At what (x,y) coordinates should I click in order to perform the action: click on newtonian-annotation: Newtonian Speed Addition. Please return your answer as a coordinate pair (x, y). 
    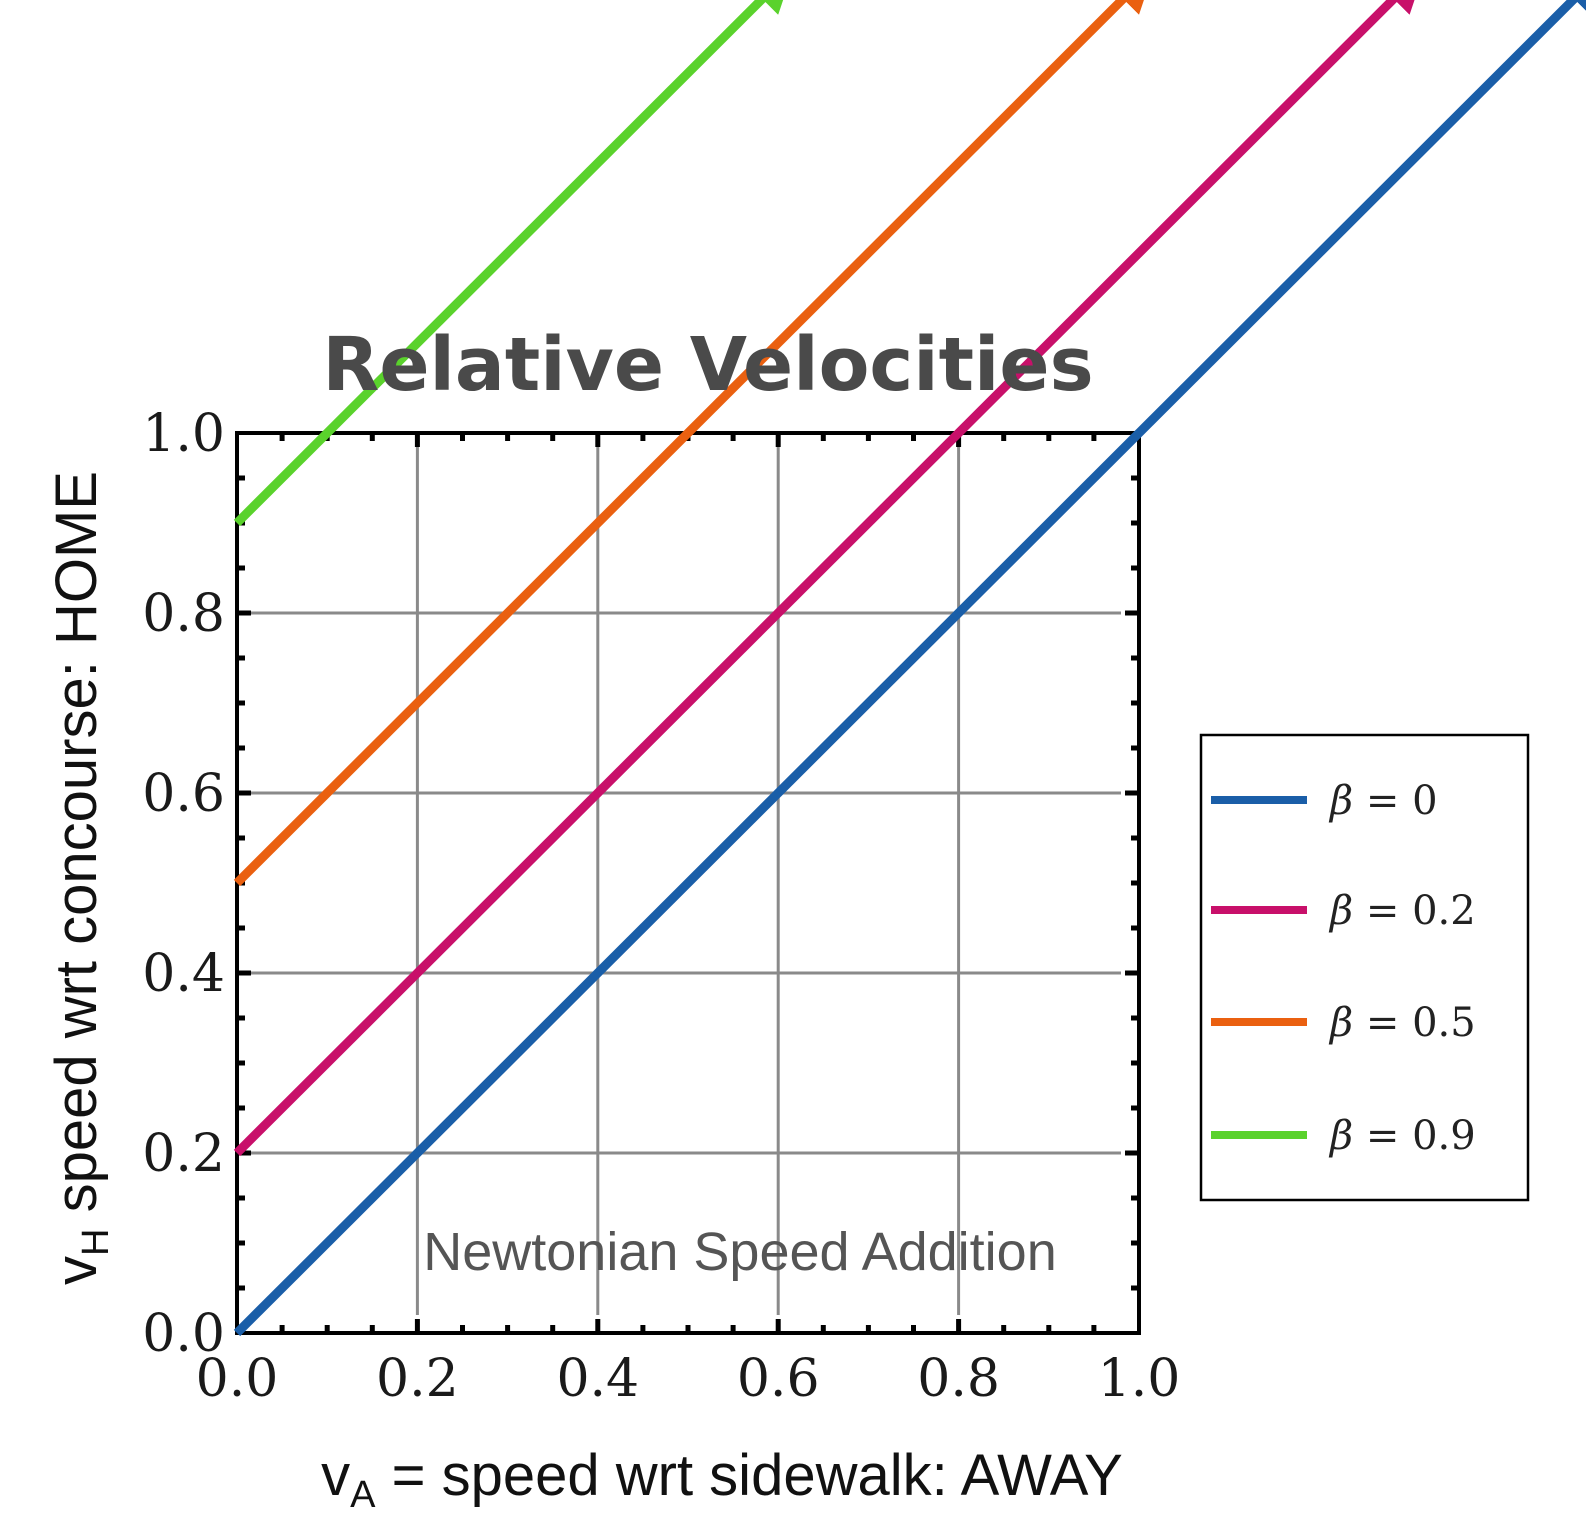
    Looking at the image, I should click on (739, 1252).